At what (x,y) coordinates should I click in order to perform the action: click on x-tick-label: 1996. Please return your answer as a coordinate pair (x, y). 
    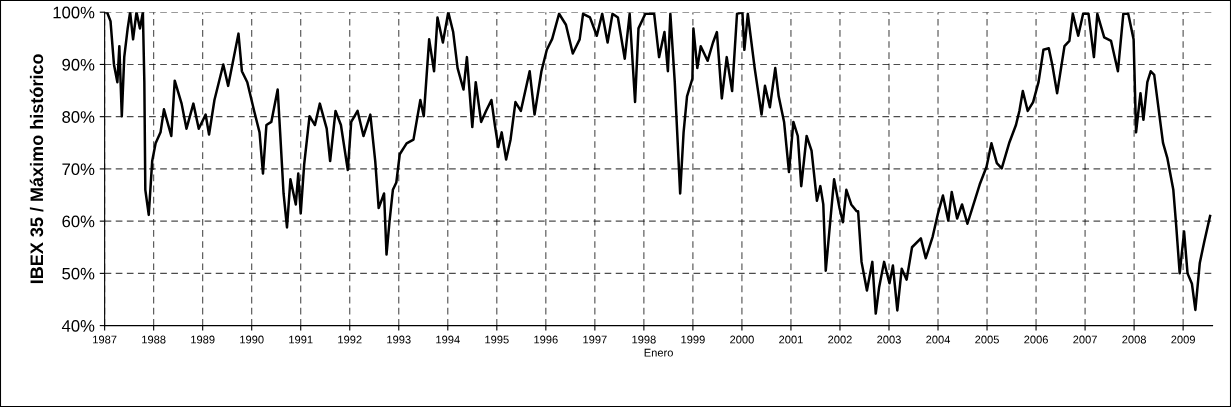
    Looking at the image, I should click on (546, 339).